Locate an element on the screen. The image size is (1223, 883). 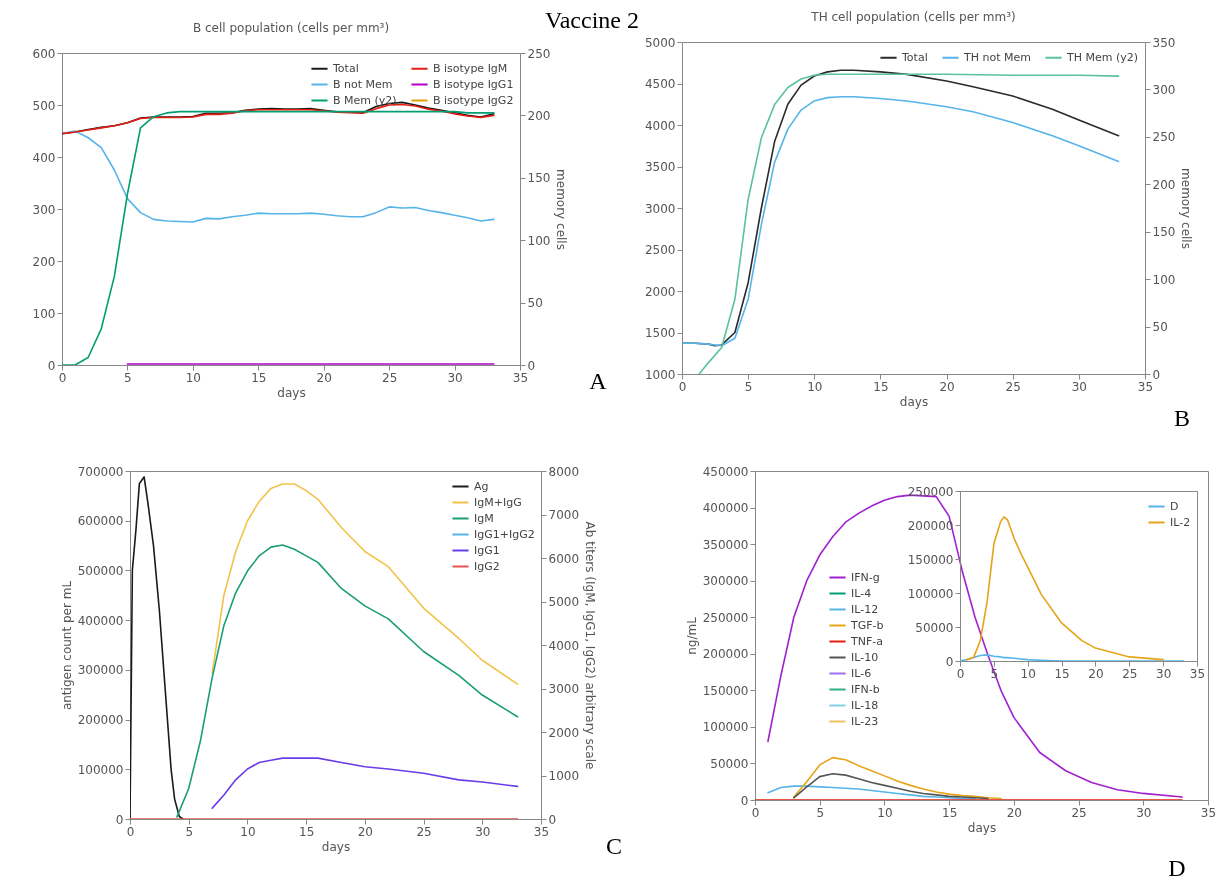
y-tick-label: 4000 is located at coordinates (660, 125).